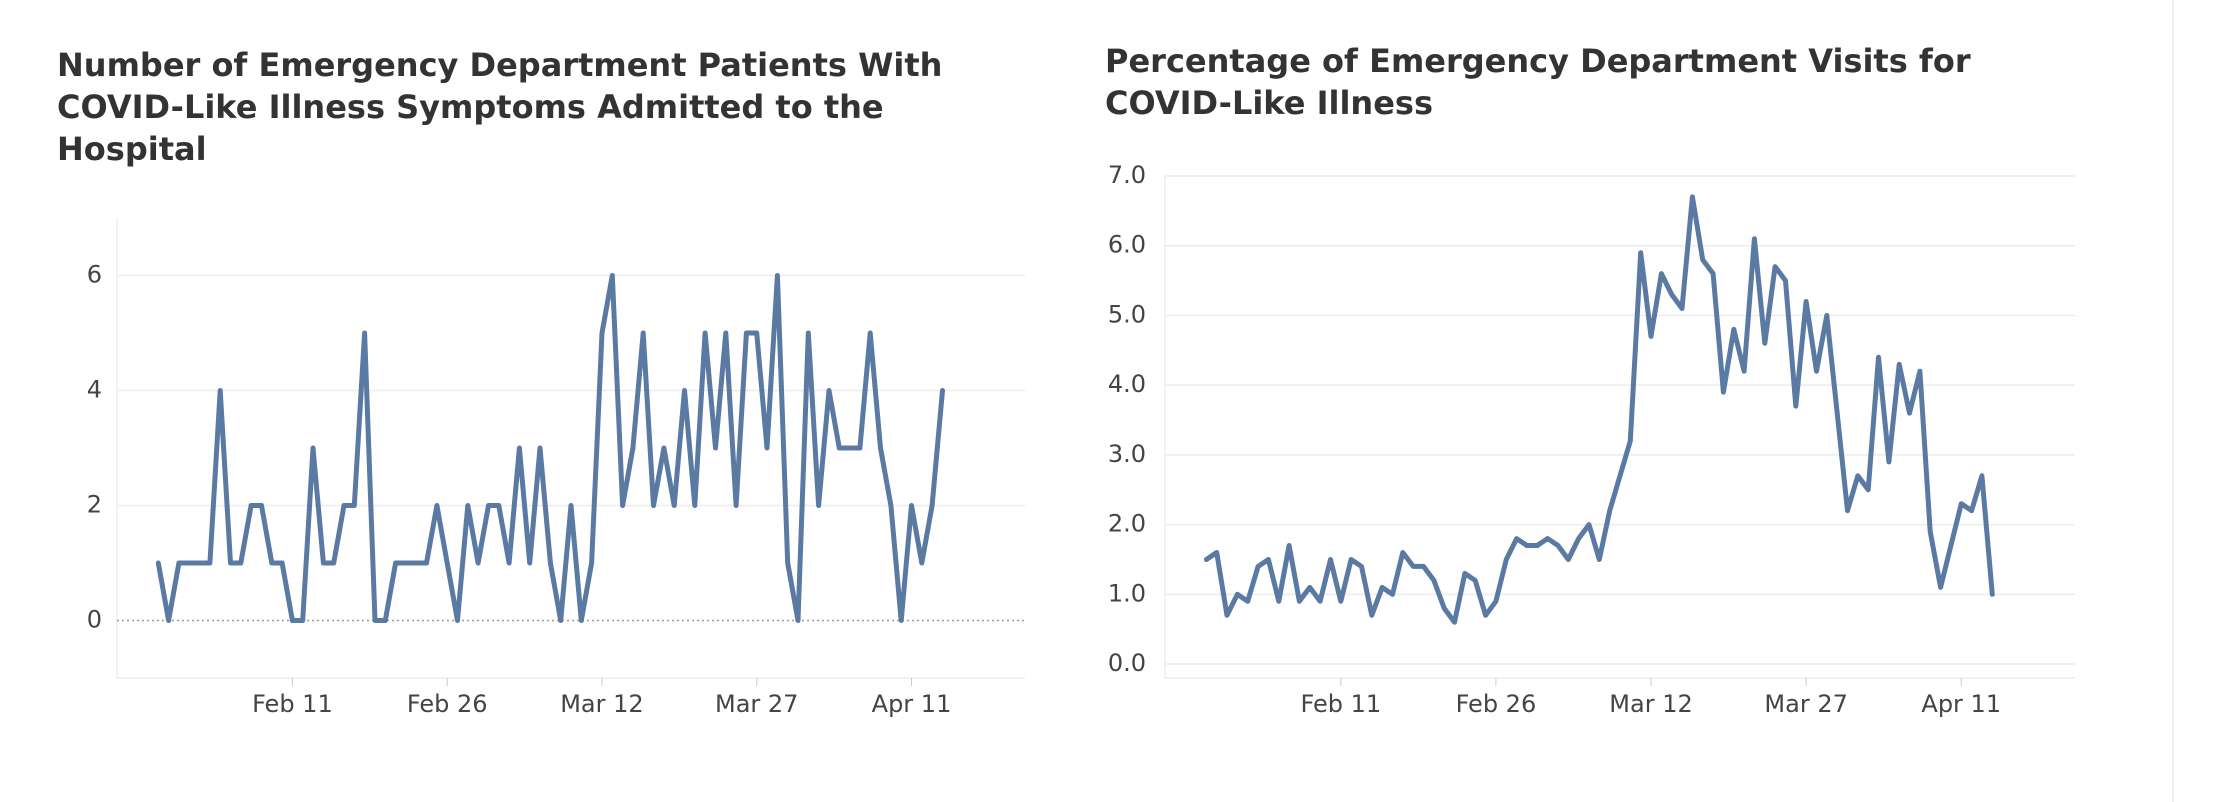 This screenshot has width=2222, height=802. What do you see at coordinates (1127, 384) in the screenshot?
I see `y-tick-label: 4.0` at bounding box center [1127, 384].